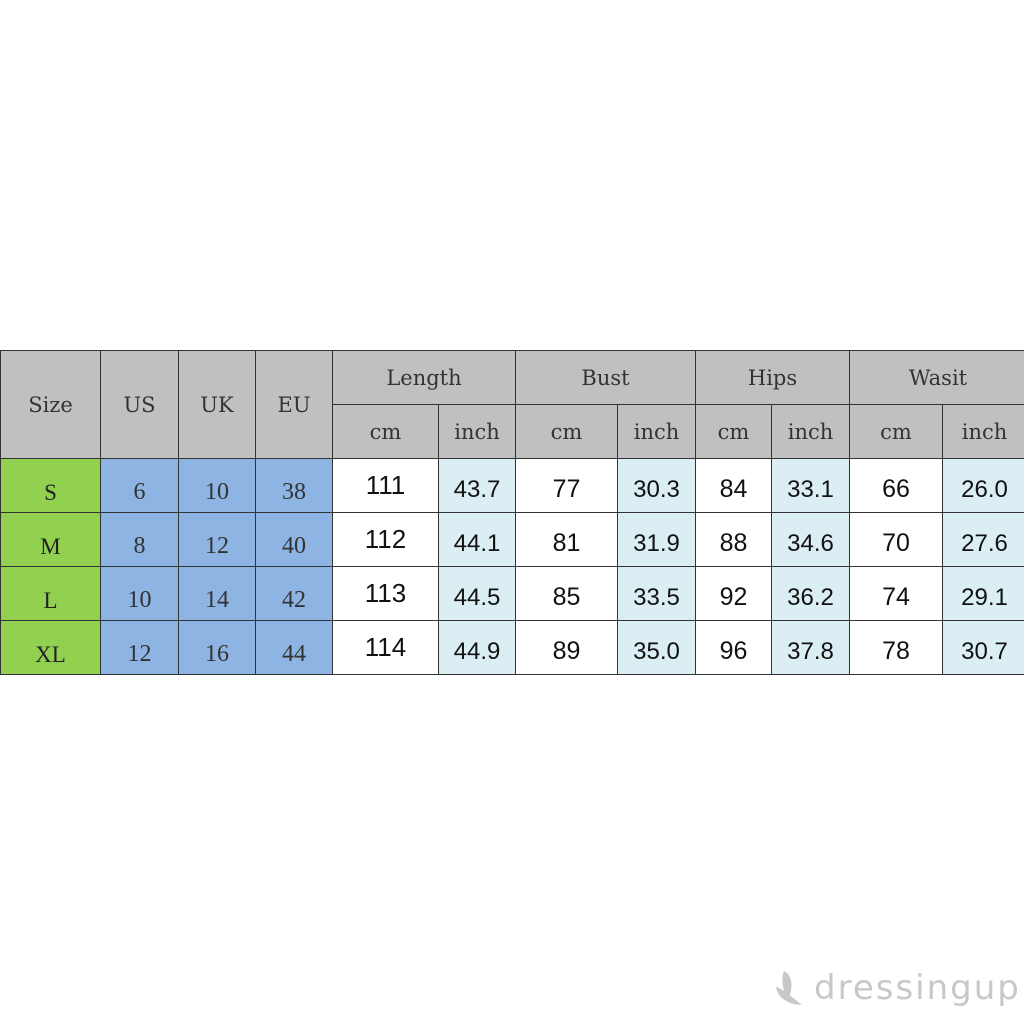 The height and width of the screenshot is (1024, 1024). I want to click on cm-cell: 89, so click(566, 647).